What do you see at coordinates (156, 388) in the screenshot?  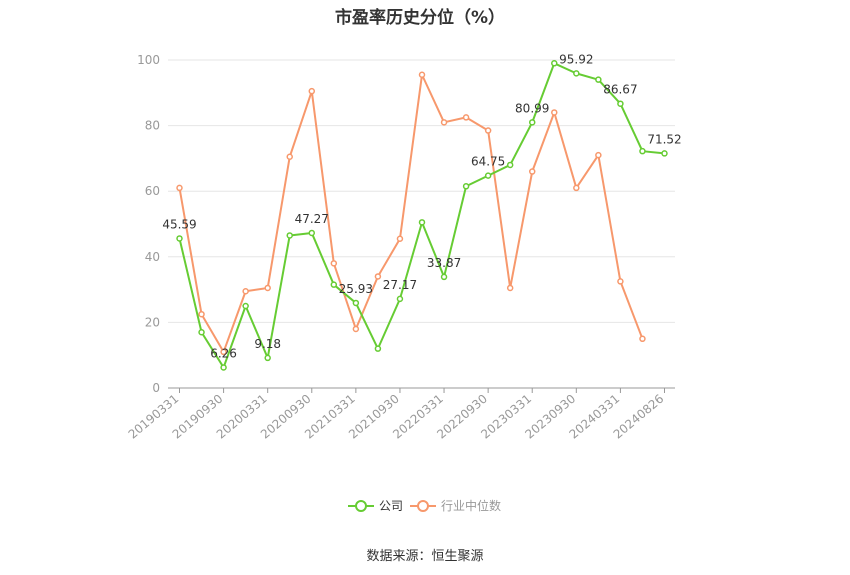 I see `y-tick-label: 0` at bounding box center [156, 388].